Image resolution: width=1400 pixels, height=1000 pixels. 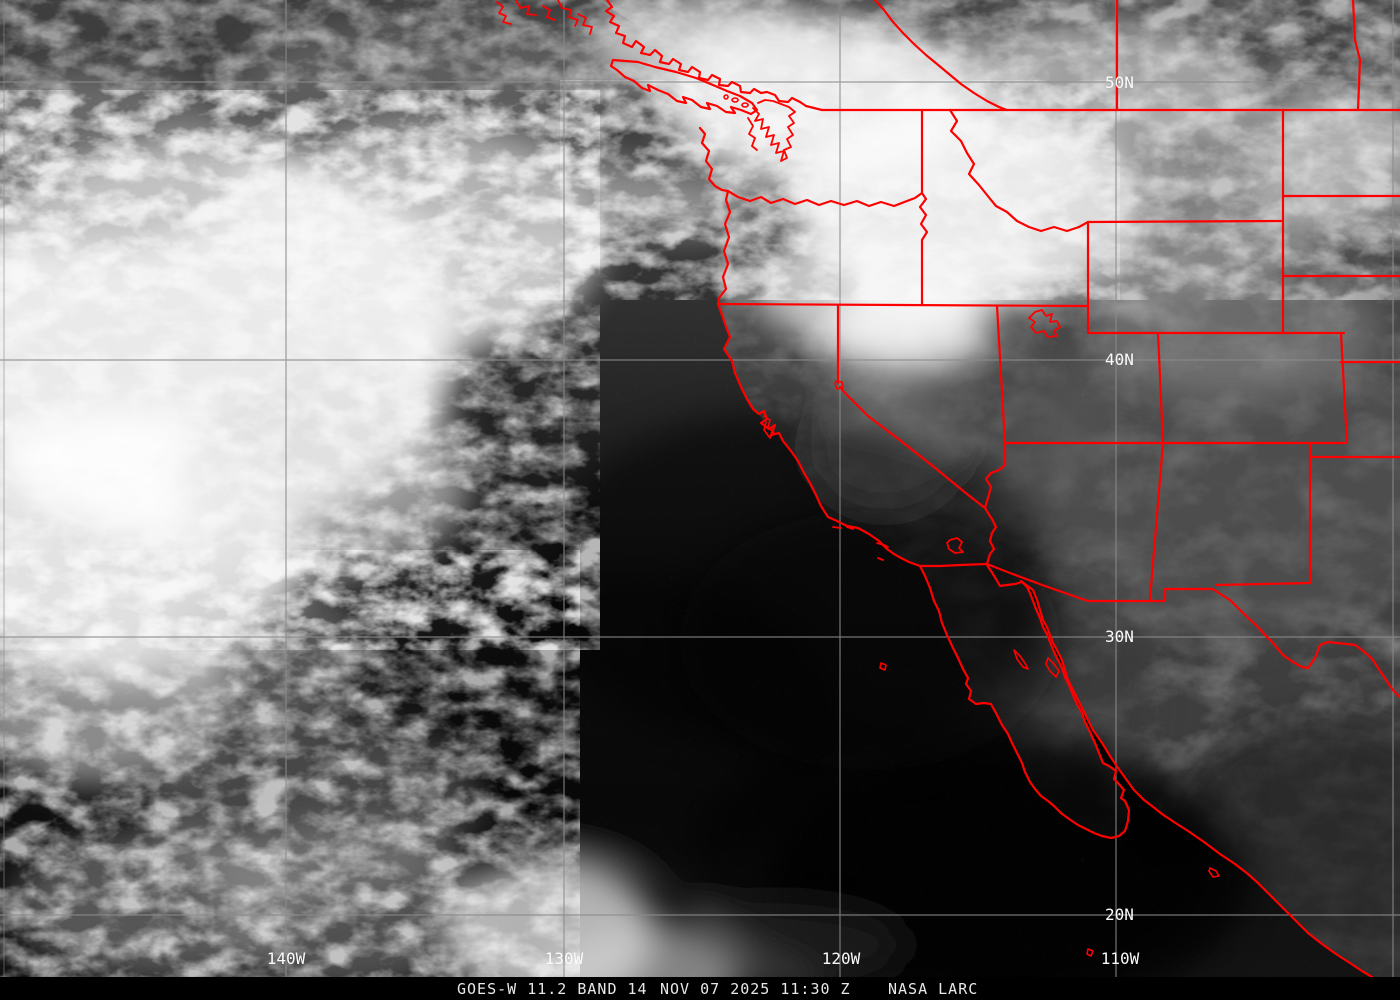 I want to click on coastline-puget-sound, so click(x=771, y=130).